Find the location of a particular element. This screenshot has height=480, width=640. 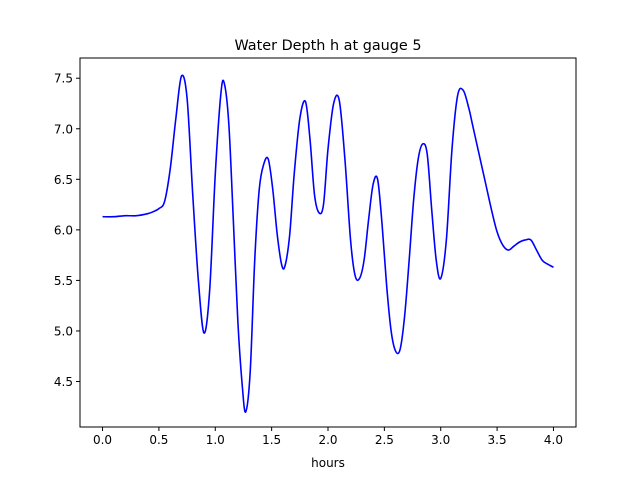

x-tick-label: 1.0 is located at coordinates (215, 440).